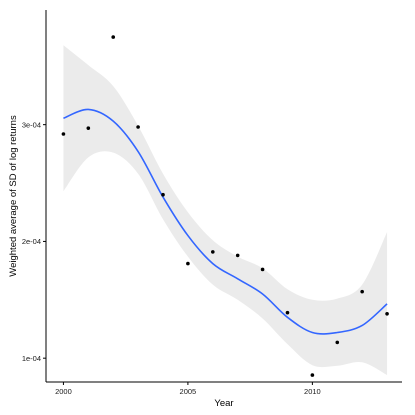  Describe the element at coordinates (312, 391) in the screenshot. I see `x-tick-label: 2010` at that location.